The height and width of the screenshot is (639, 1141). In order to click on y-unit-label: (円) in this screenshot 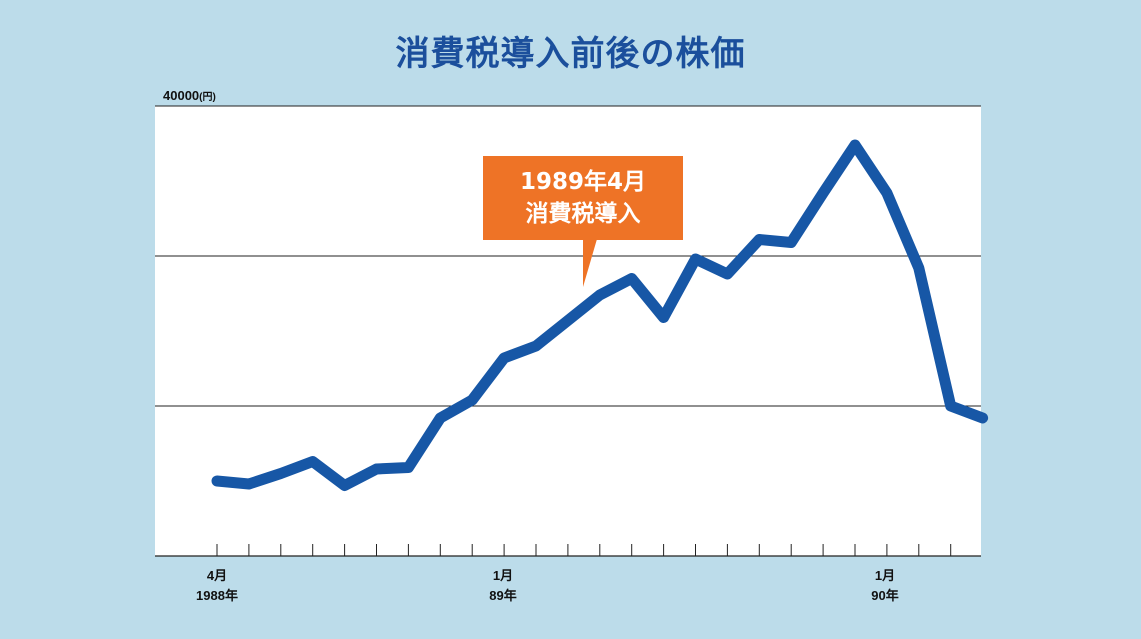, I will do `click(207, 97)`.